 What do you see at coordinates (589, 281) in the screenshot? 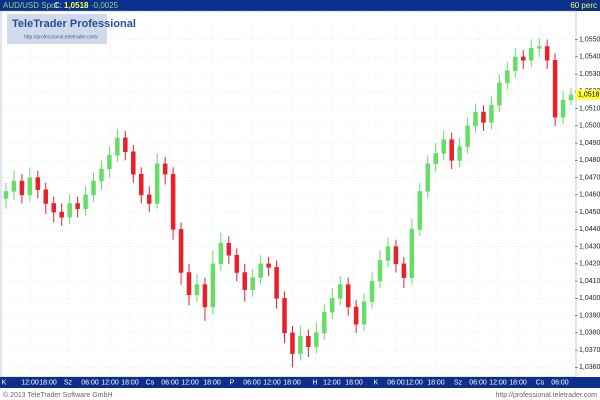
I see `y-tick-label: 1,0410` at bounding box center [589, 281].